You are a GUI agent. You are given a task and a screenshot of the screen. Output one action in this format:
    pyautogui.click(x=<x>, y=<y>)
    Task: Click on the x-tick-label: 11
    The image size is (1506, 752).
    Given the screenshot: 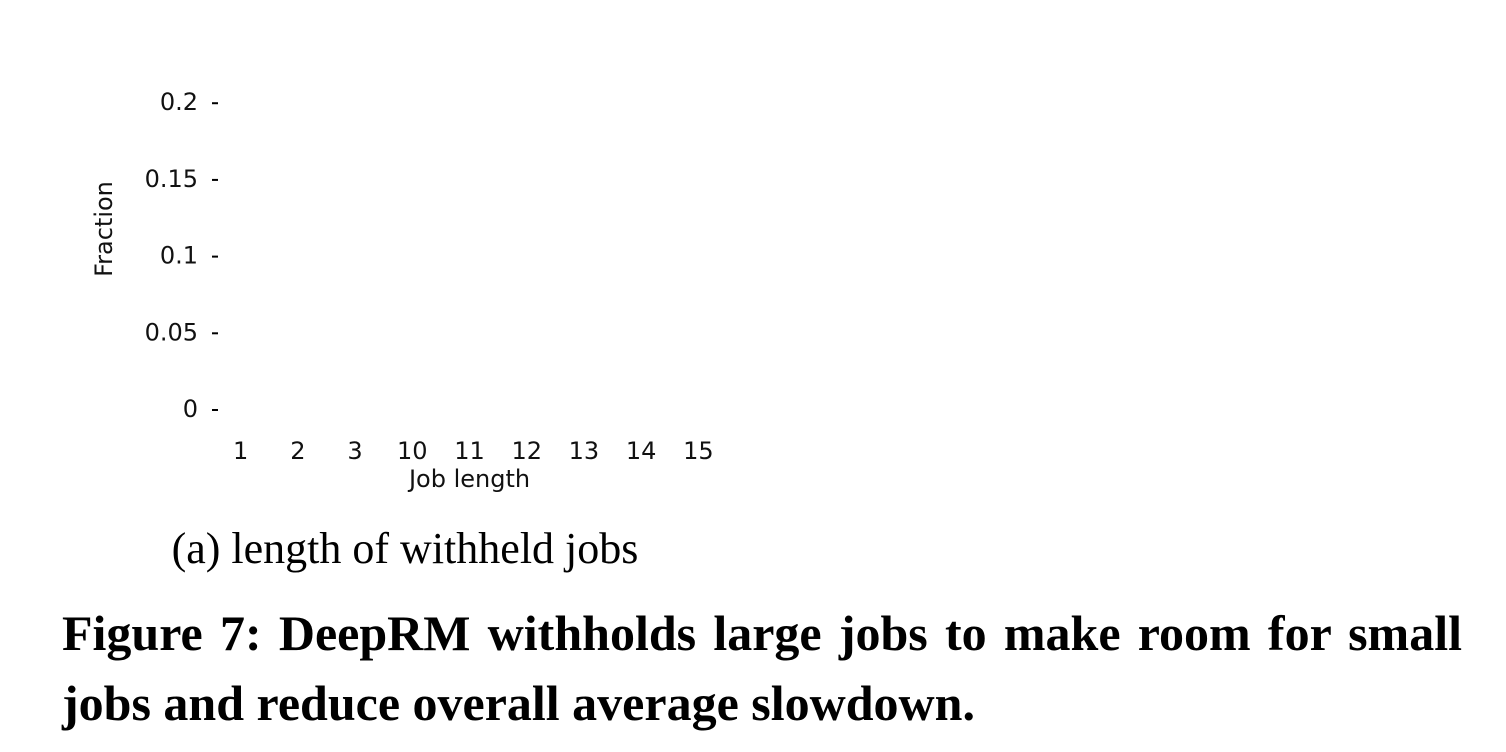 What is the action you would take?
    pyautogui.click(x=469, y=451)
    